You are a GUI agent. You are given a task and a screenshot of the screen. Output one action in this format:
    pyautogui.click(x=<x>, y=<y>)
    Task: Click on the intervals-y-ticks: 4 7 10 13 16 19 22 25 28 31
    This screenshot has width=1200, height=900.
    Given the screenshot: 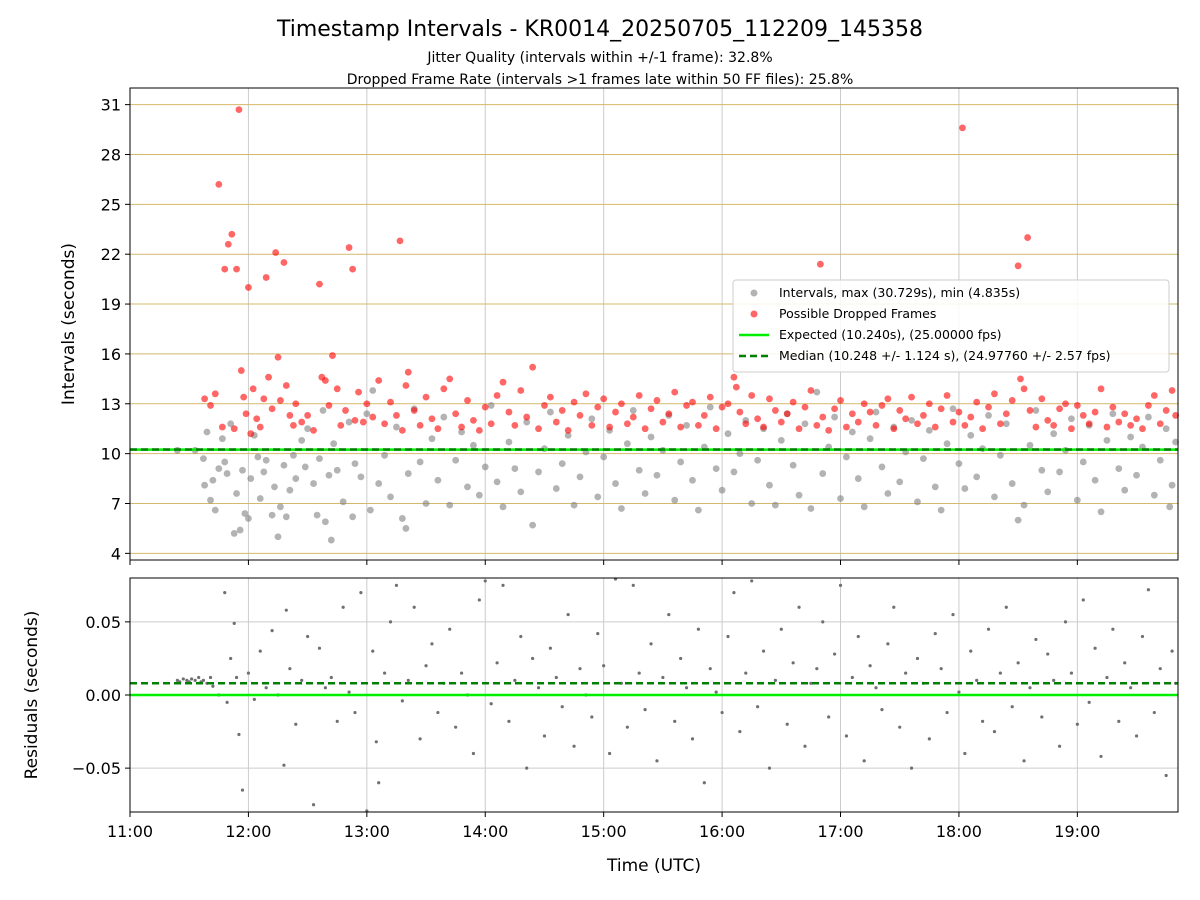 What is the action you would take?
    pyautogui.click(x=115, y=329)
    